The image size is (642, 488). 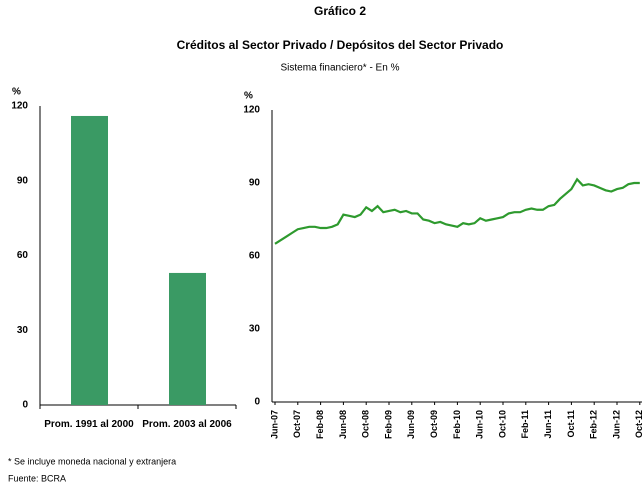 I want to click on x-tick-label: Oct-09, so click(x=434, y=424).